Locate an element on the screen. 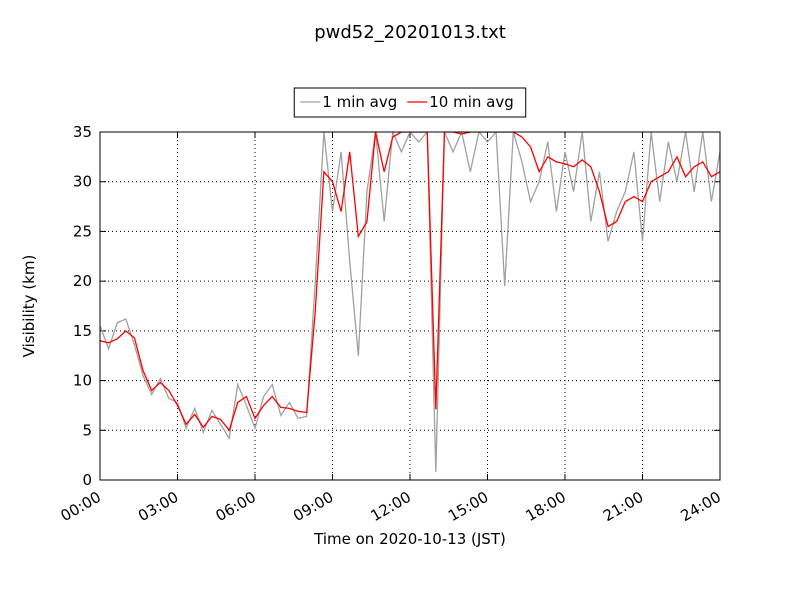  y-tick-label: 5 is located at coordinates (87, 430).